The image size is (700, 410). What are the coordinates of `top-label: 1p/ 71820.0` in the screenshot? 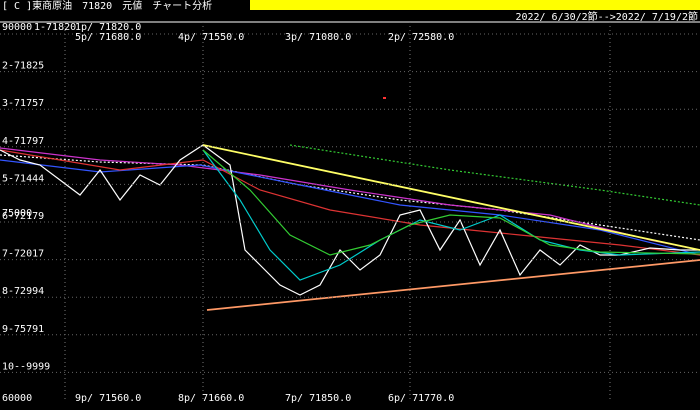 It's located at (108, 27).